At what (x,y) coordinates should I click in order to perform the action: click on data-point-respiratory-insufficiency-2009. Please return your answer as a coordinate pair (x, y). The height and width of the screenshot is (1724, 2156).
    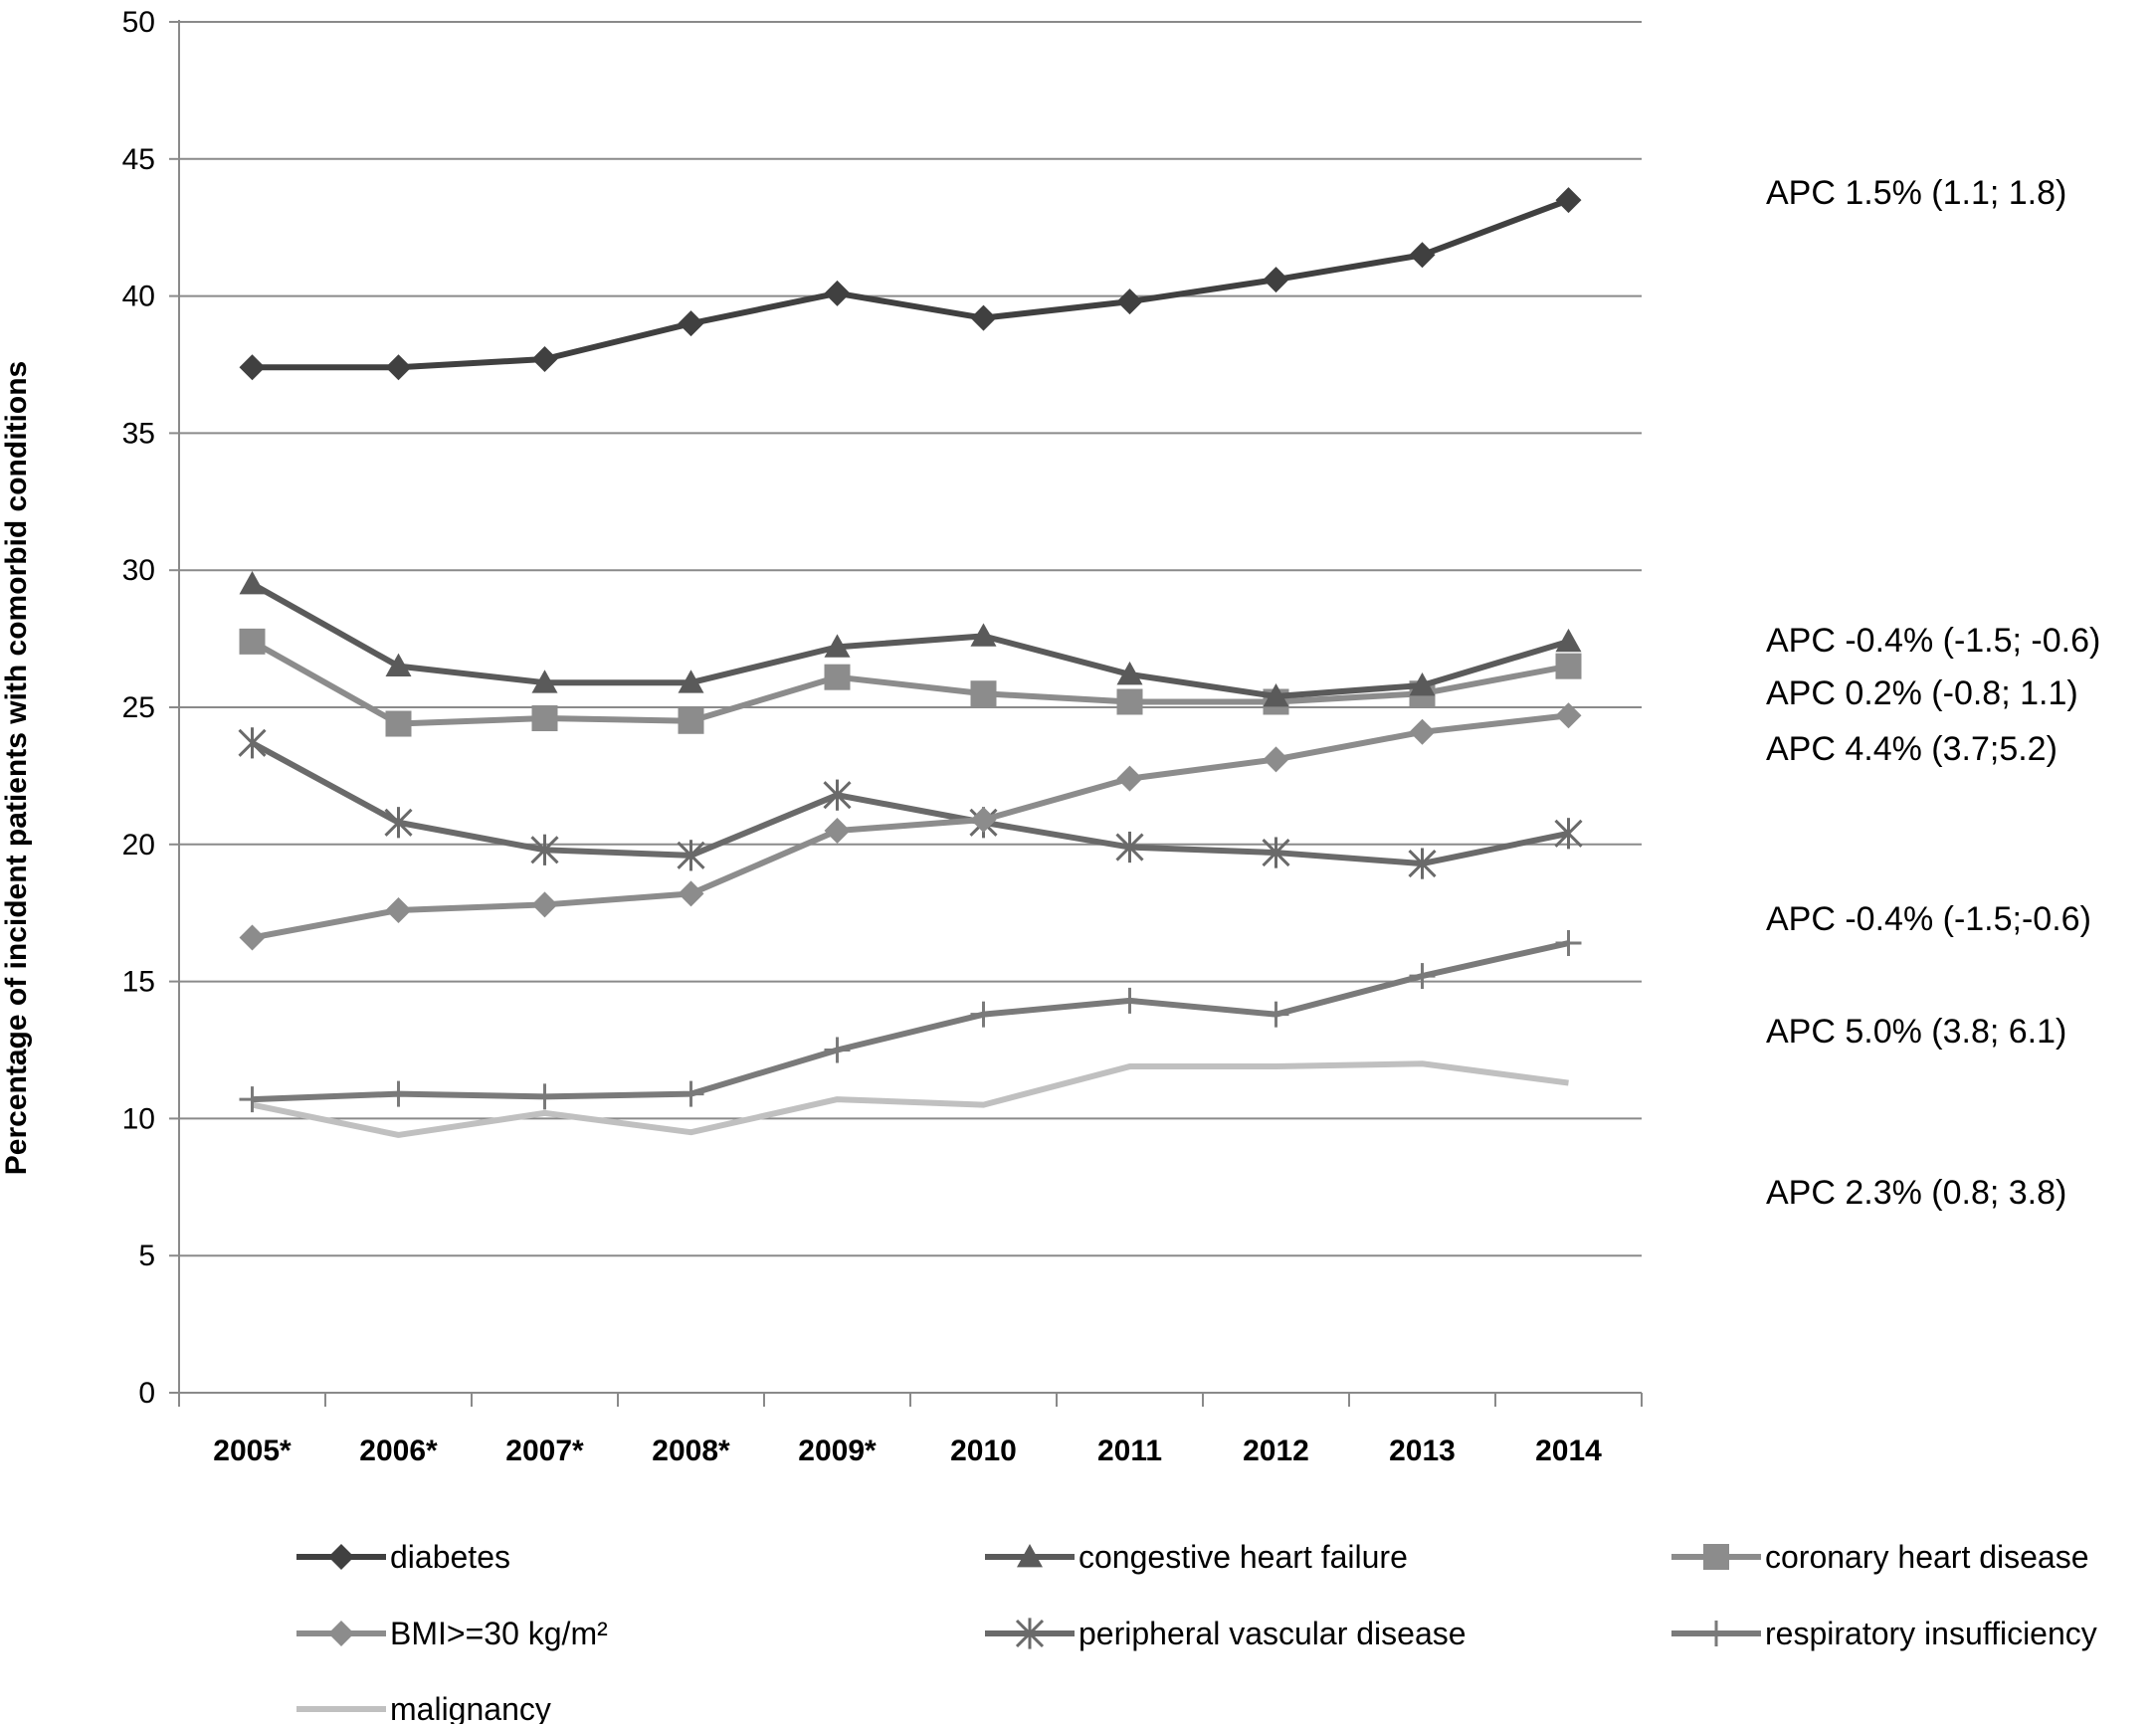
    Looking at the image, I should click on (837, 1050).